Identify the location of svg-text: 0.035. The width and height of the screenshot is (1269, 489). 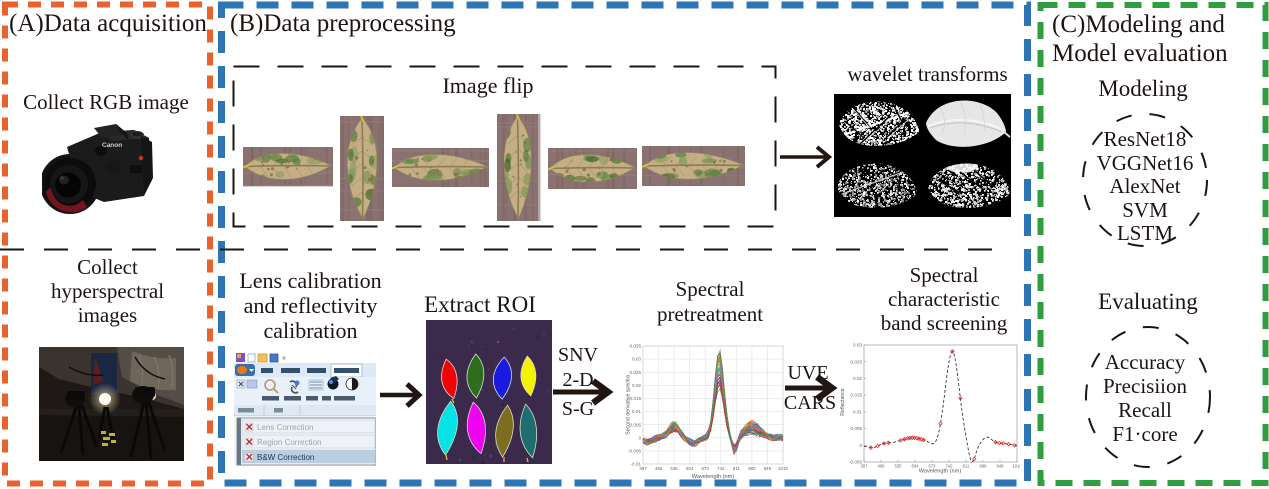
(636, 346).